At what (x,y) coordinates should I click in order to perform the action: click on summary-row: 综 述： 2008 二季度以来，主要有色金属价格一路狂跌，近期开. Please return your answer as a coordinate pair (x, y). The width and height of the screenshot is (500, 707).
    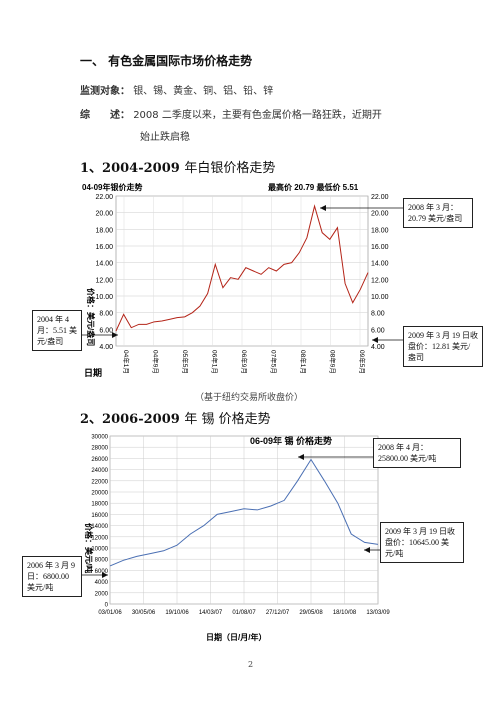
    Looking at the image, I should click on (231, 113).